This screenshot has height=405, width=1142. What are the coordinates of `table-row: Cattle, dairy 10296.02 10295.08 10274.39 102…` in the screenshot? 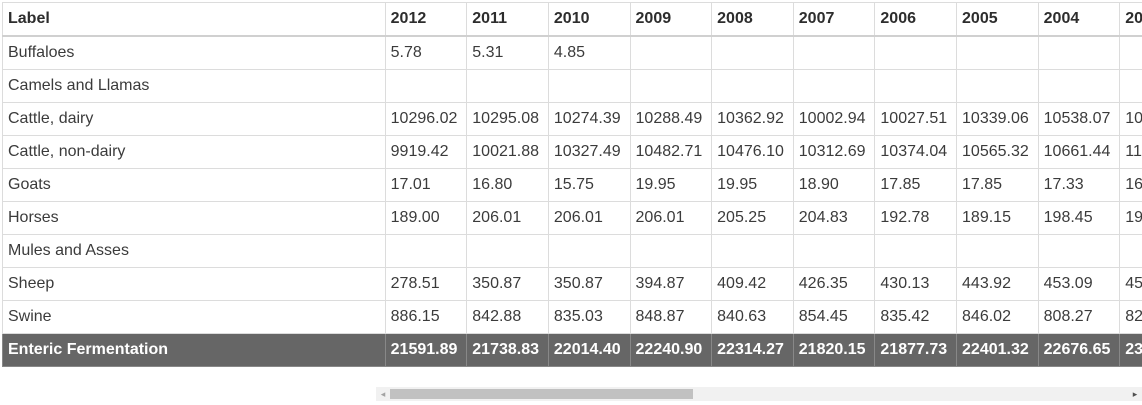 It's located at (572, 119).